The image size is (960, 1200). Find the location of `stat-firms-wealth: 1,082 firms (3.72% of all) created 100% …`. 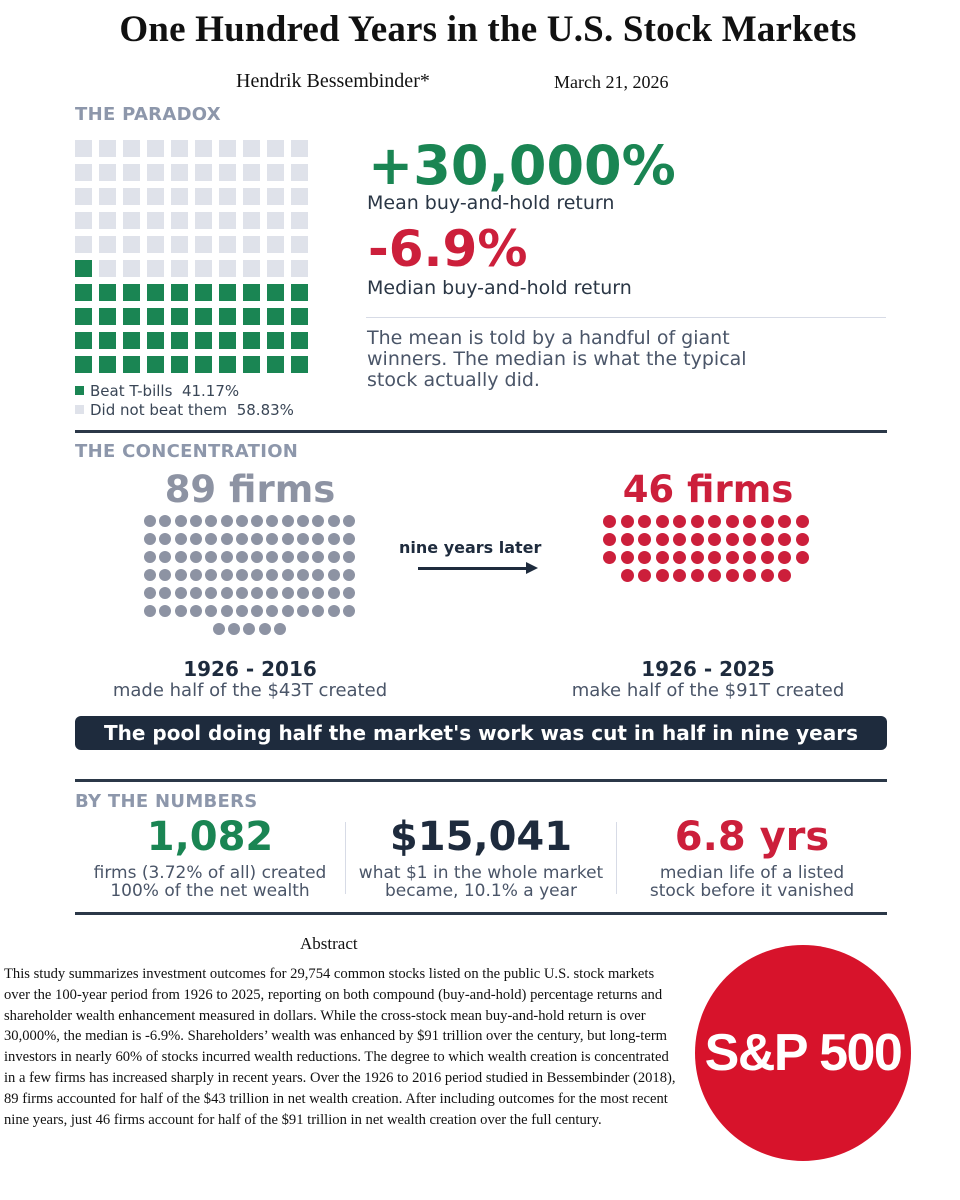

stat-firms-wealth: 1,082 firms (3.72% of all) created 100% … is located at coordinates (210, 857).